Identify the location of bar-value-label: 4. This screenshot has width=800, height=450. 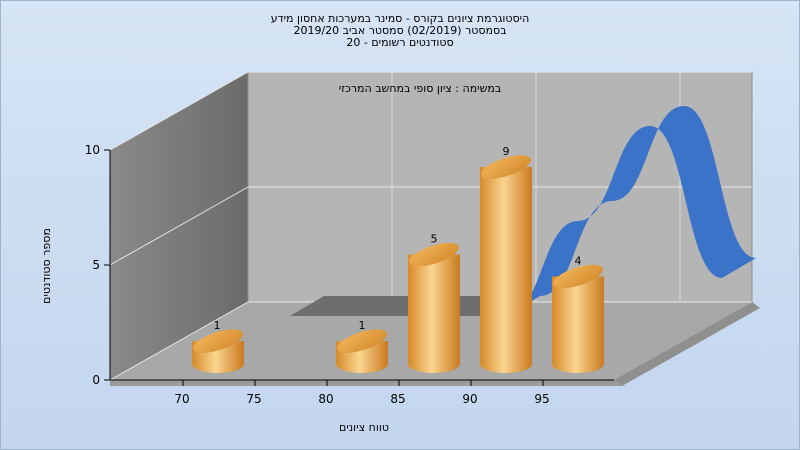
(578, 260).